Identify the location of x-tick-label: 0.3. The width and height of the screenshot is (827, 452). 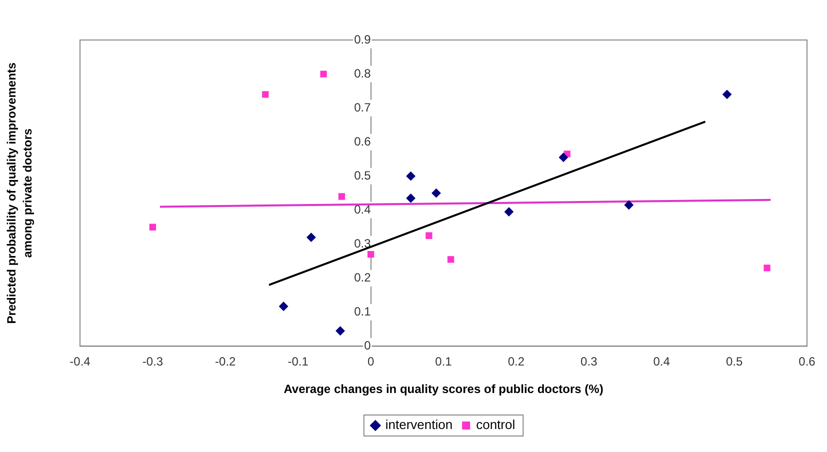
(589, 361).